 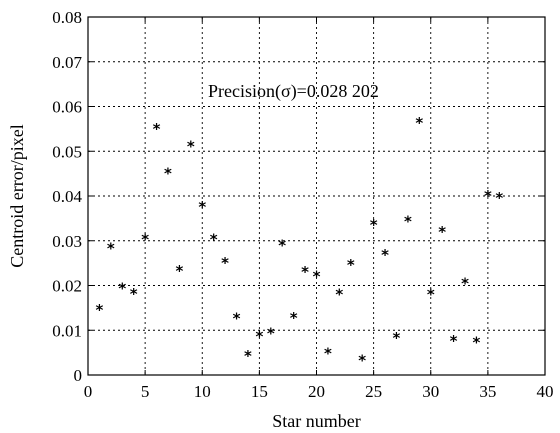 What do you see at coordinates (67, 17) in the screenshot?
I see `y-tick-label: 0.08` at bounding box center [67, 17].